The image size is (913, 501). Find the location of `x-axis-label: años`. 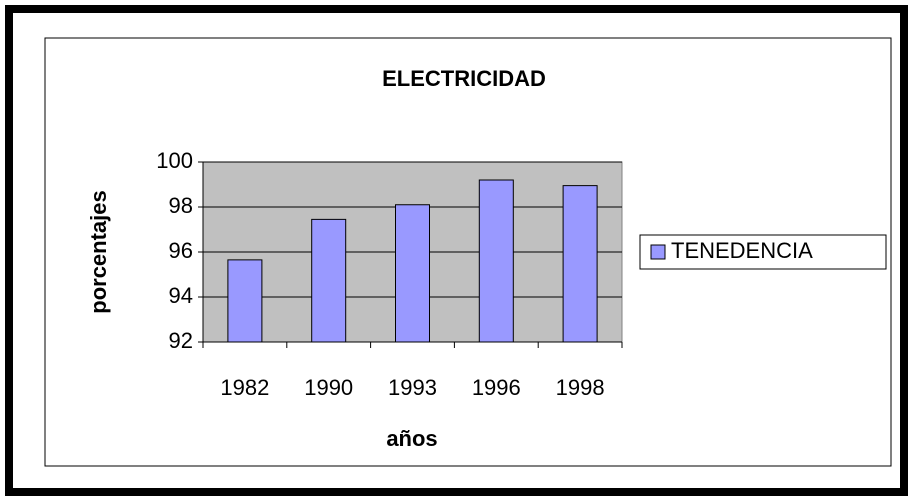

x-axis-label: años is located at coordinates (411, 438).